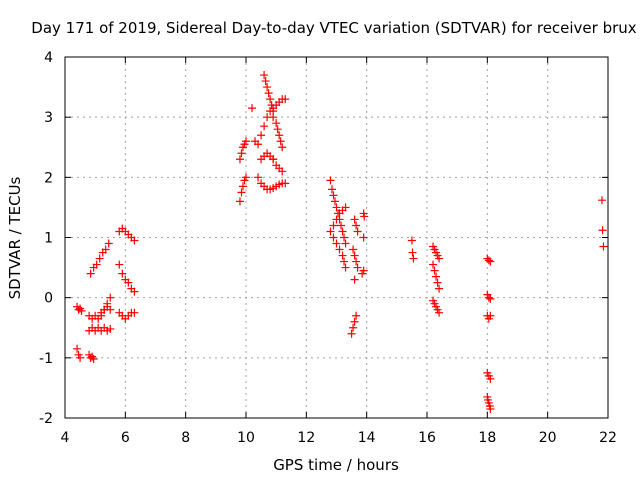 This screenshot has width=640, height=480. Describe the element at coordinates (363, 237) in the screenshot. I see `data-point-arc-ac` at that location.